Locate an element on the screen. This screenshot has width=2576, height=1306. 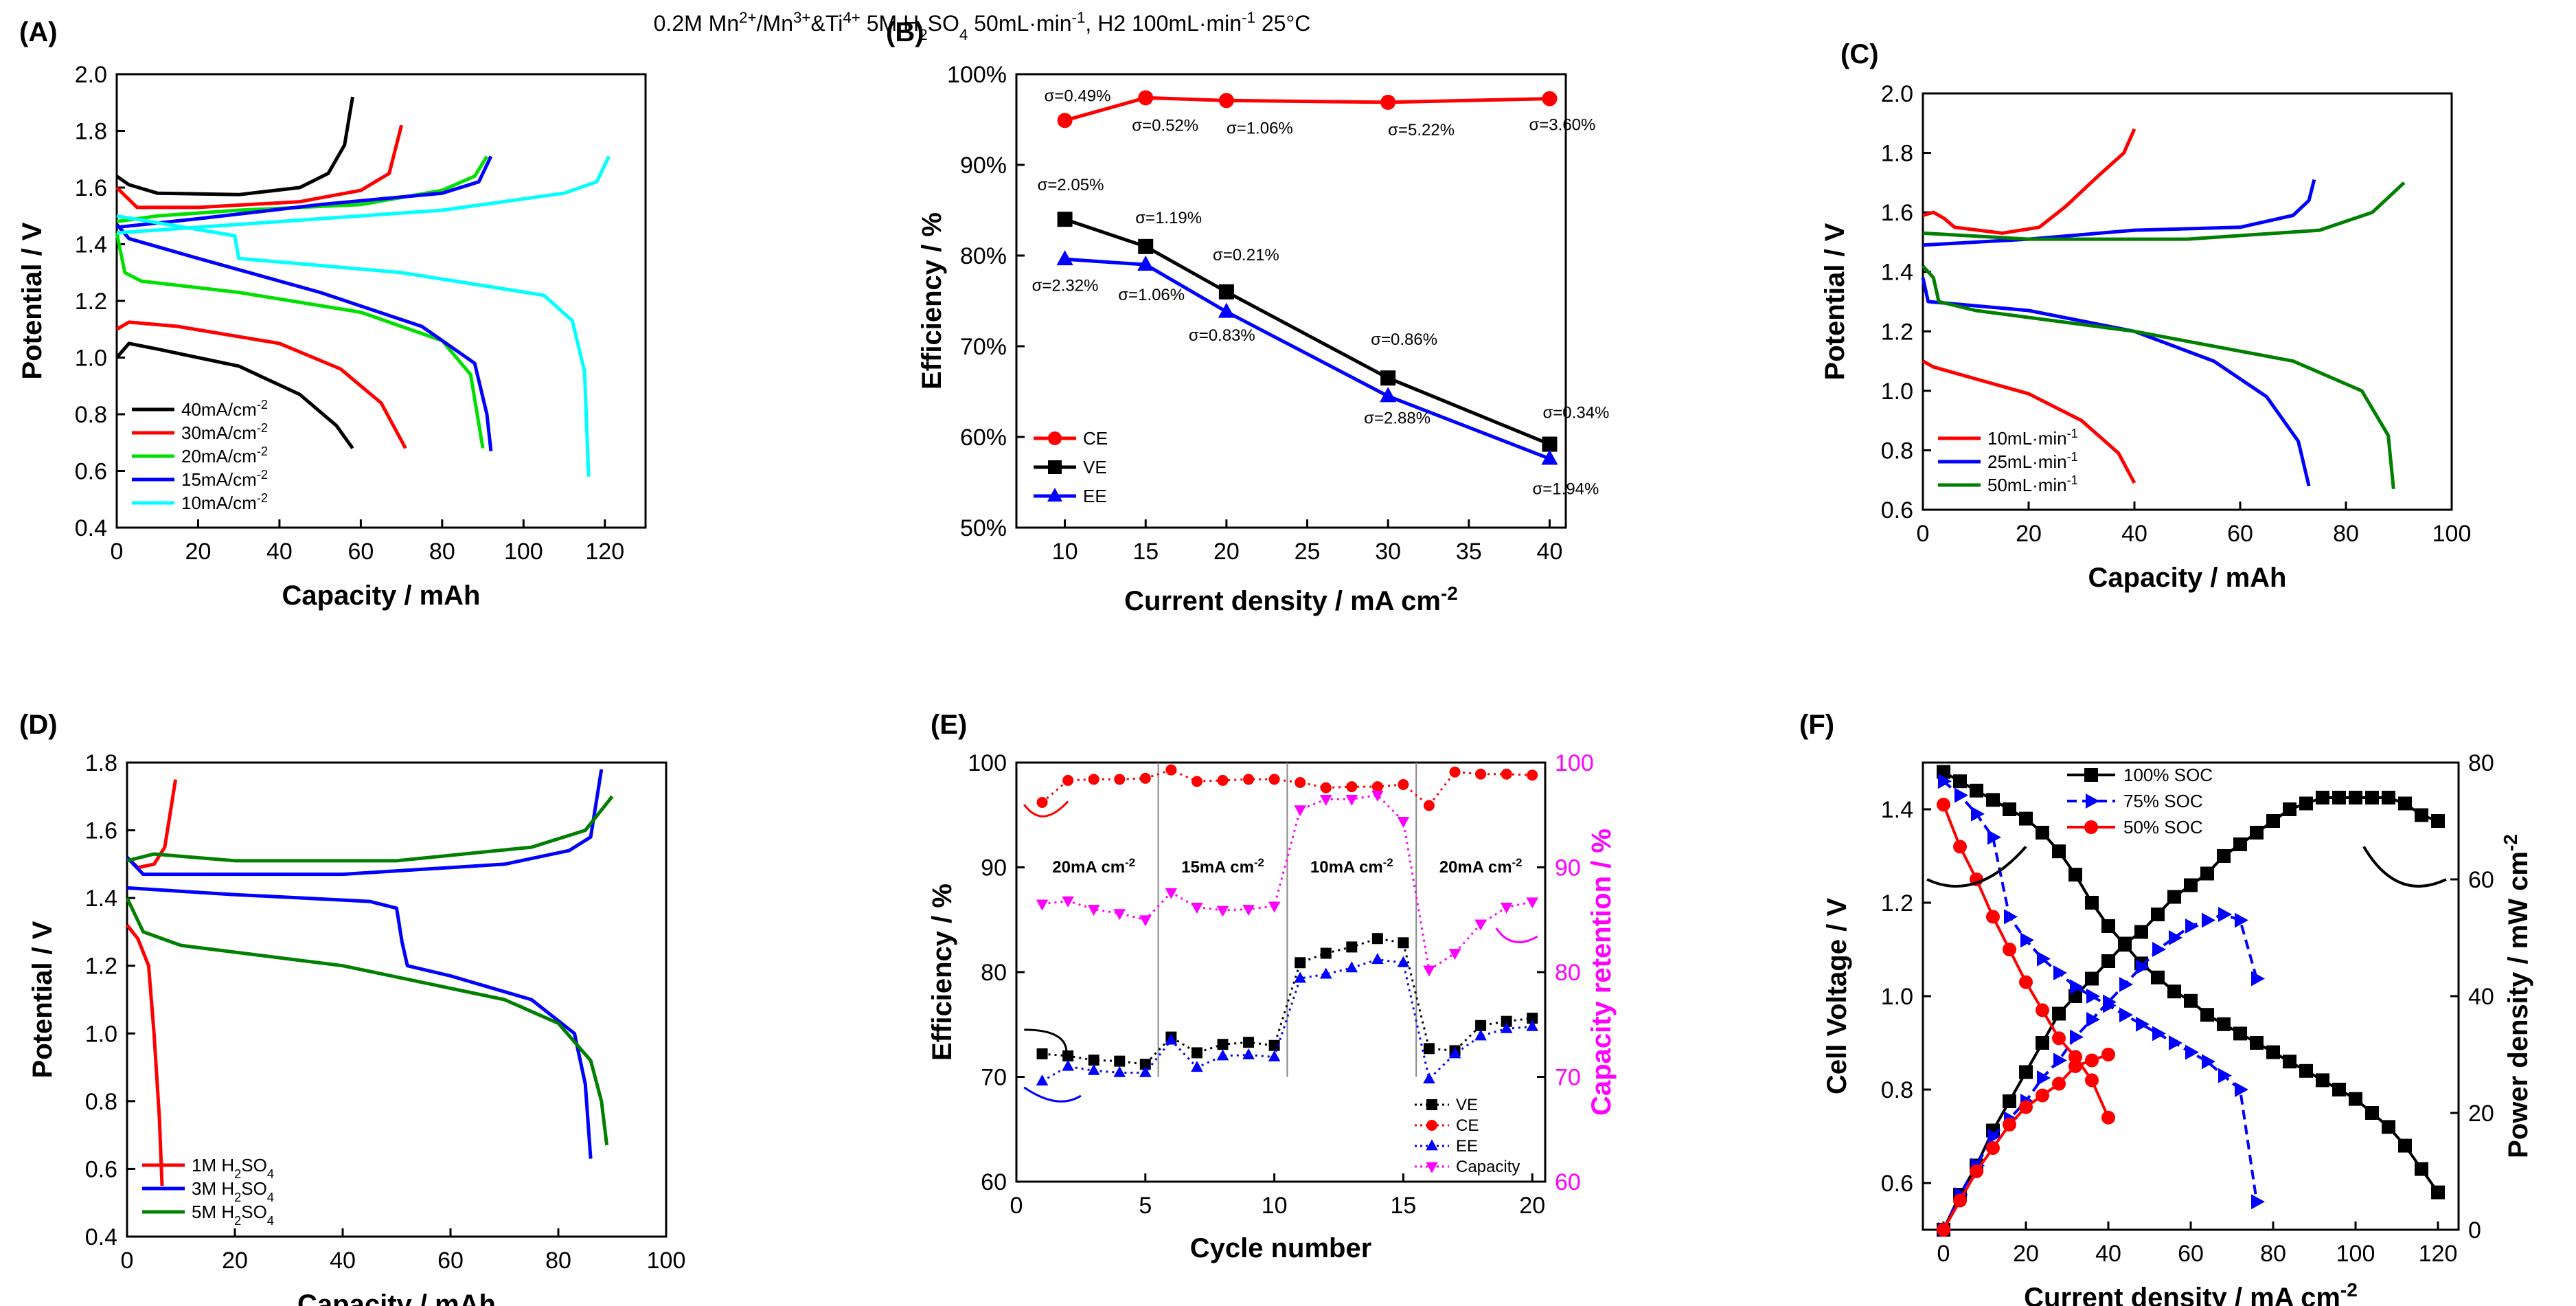
sigma-annotation: σ=3.60% is located at coordinates (1562, 125).